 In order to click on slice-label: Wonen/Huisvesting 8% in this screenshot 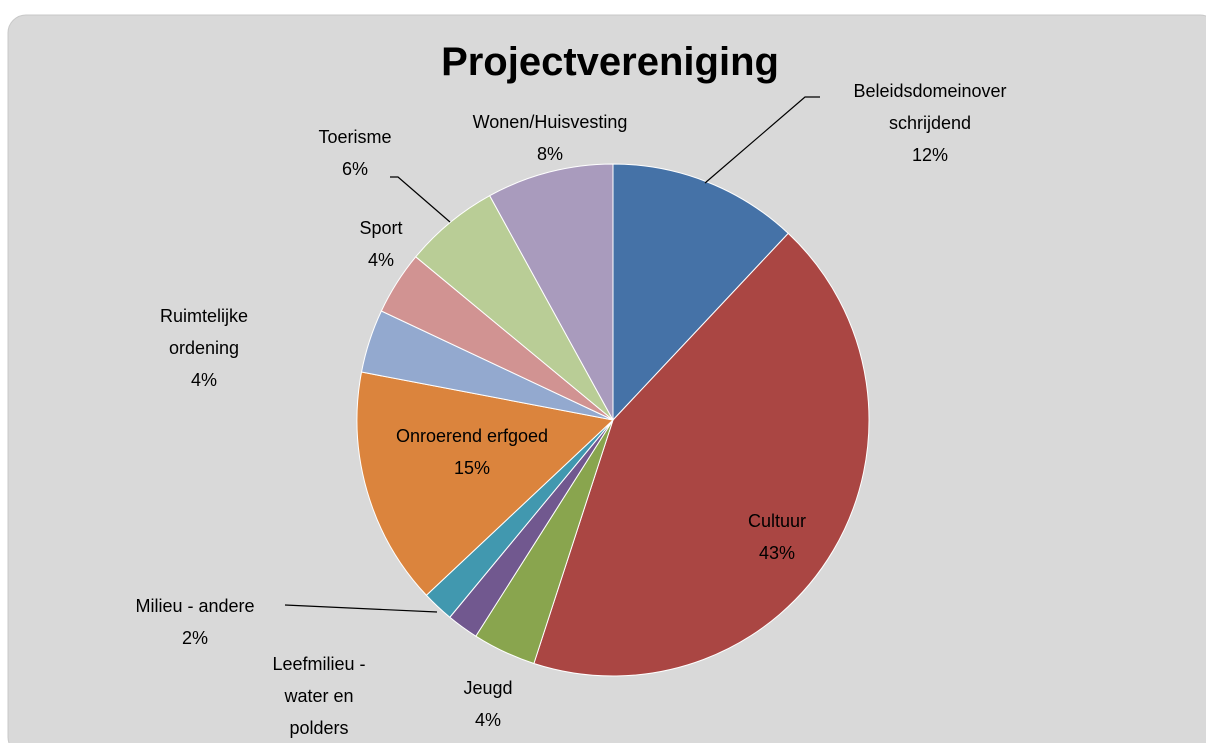, I will do `click(550, 138)`.